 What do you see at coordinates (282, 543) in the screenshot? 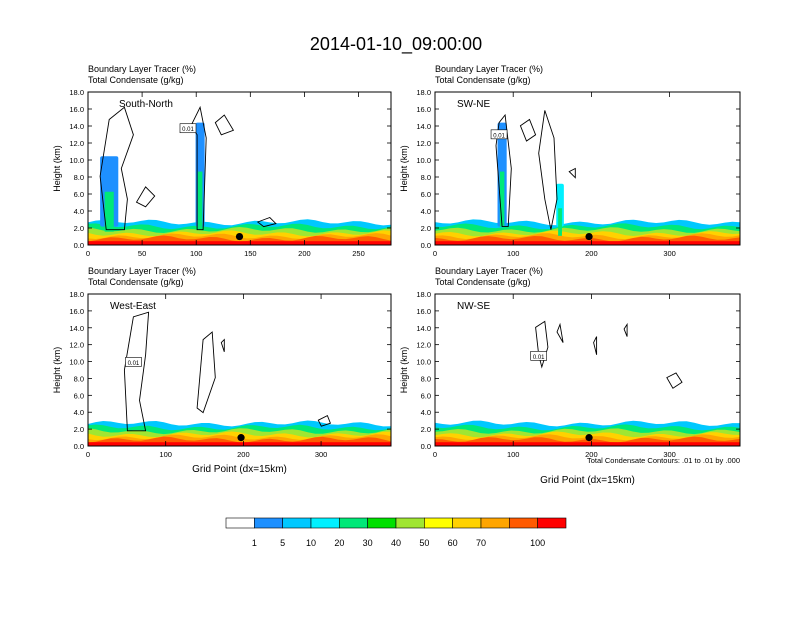
I see `colorbar-label: 5` at bounding box center [282, 543].